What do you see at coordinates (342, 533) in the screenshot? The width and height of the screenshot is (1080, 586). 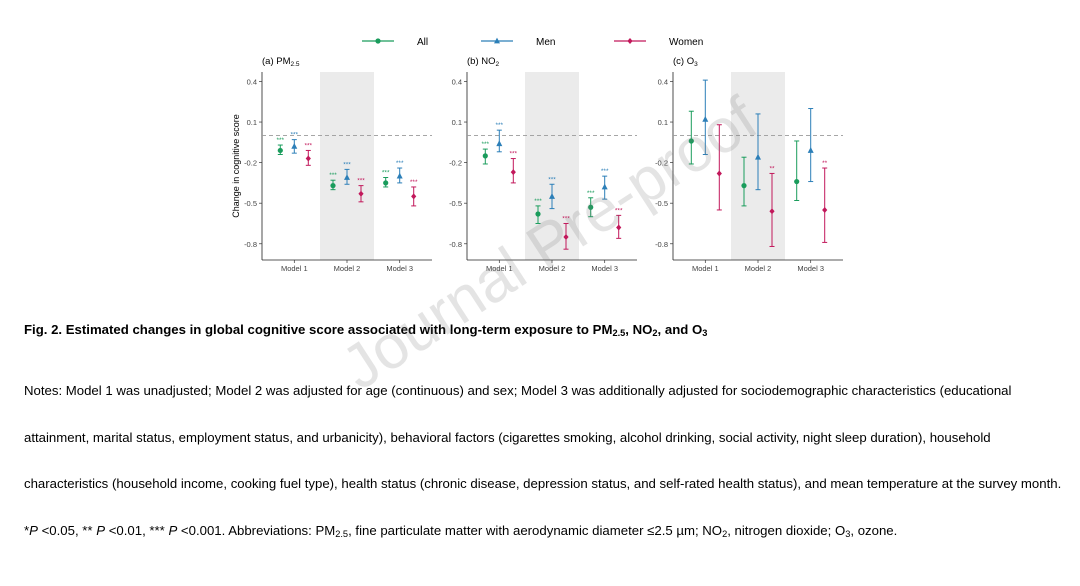 I see `notes-sub-1: 2.5` at bounding box center [342, 533].